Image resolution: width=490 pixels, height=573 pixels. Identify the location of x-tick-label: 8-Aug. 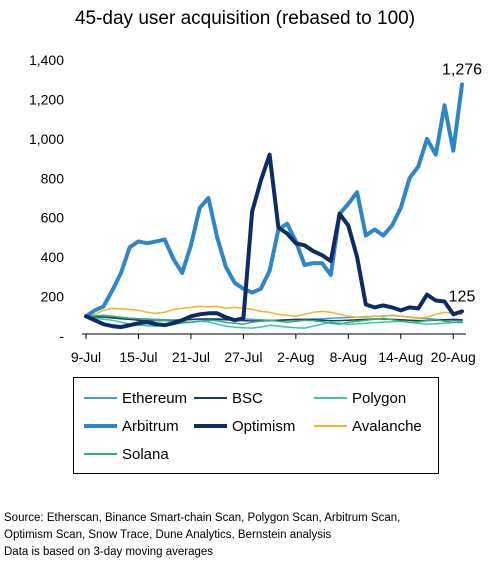
(348, 357).